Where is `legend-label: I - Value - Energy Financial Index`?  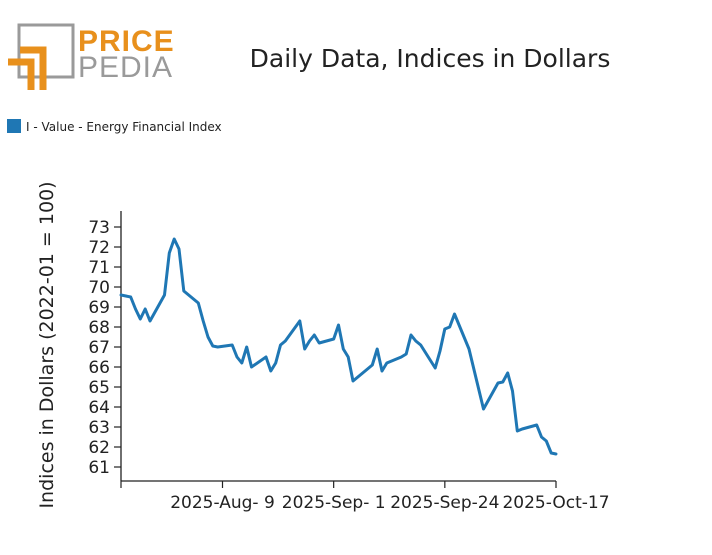 legend-label: I - Value - Energy Financial Index is located at coordinates (124, 127).